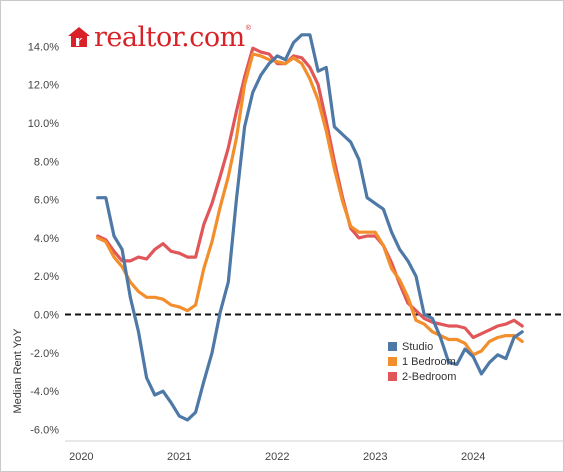 Image resolution: width=564 pixels, height=472 pixels. What do you see at coordinates (46, 239) in the screenshot?
I see `y-tick-label: 4.0%` at bounding box center [46, 239].